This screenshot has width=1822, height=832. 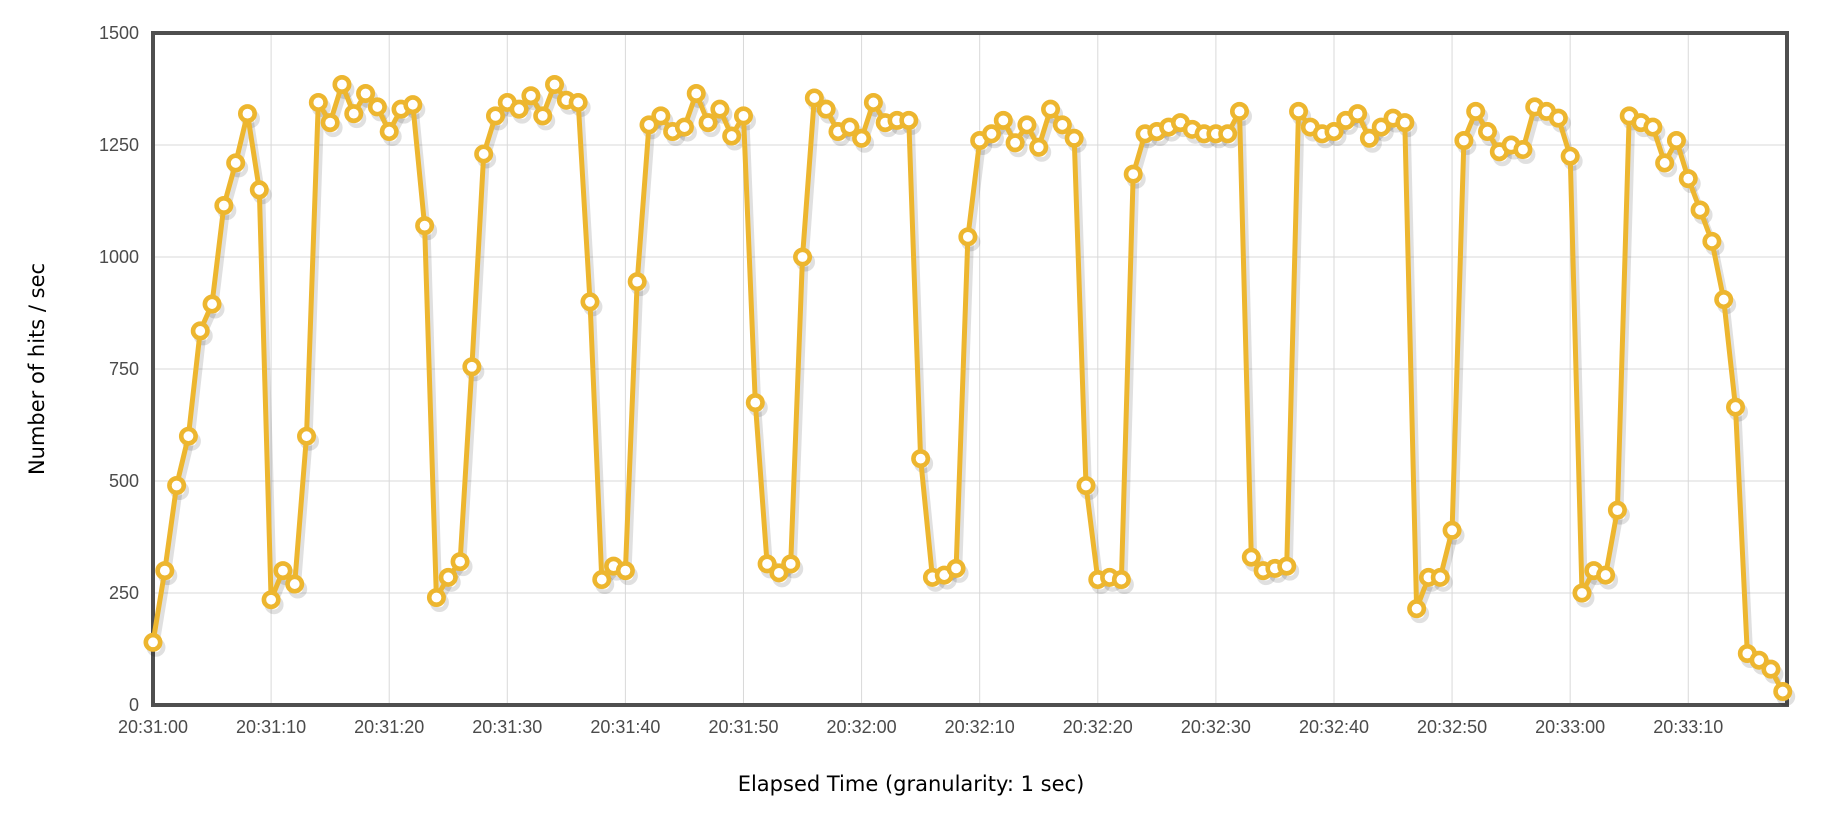 I want to click on x-tick-label: 20:32:20, so click(x=1098, y=727).